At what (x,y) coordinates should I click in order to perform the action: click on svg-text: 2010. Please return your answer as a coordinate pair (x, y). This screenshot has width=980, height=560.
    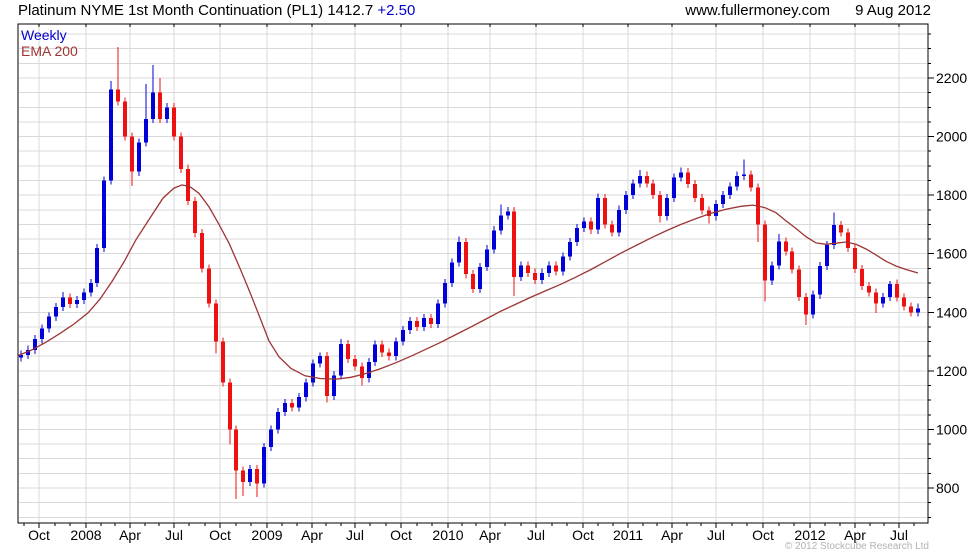
    Looking at the image, I should click on (447, 535).